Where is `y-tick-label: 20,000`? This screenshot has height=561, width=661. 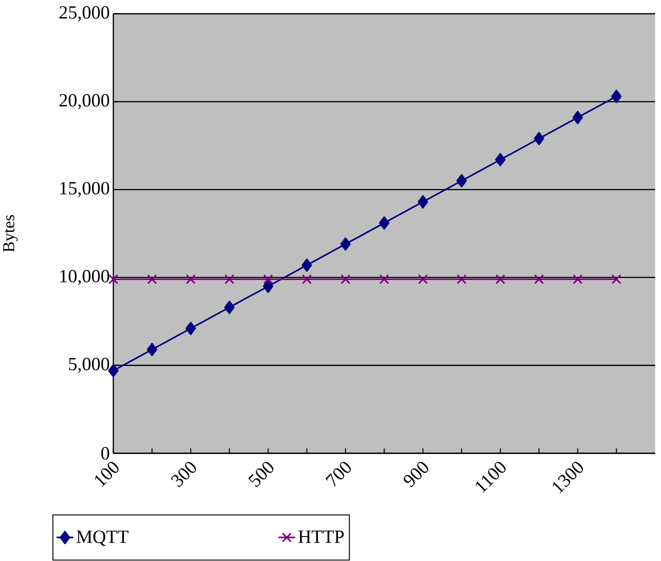
y-tick-label: 20,000 is located at coordinates (85, 102).